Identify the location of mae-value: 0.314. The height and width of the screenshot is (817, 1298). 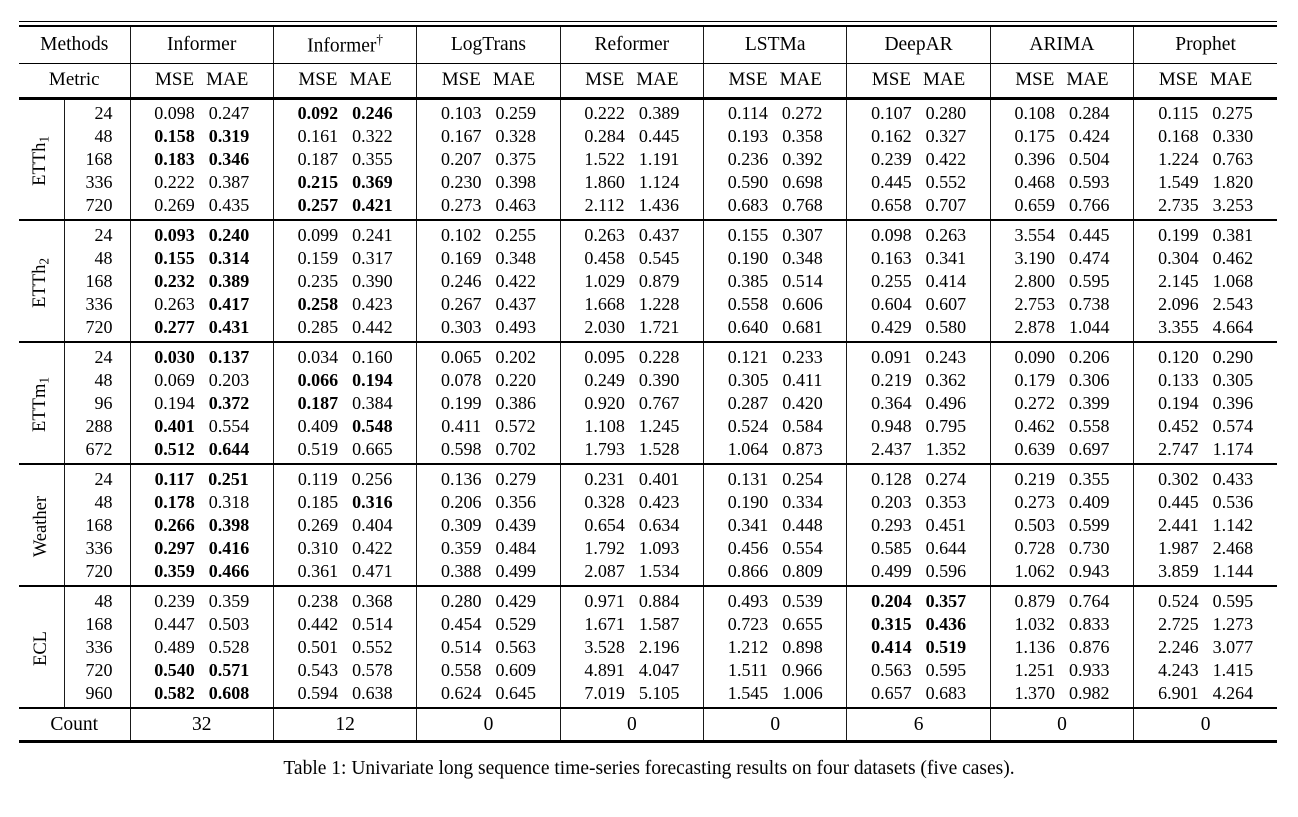
(229, 258).